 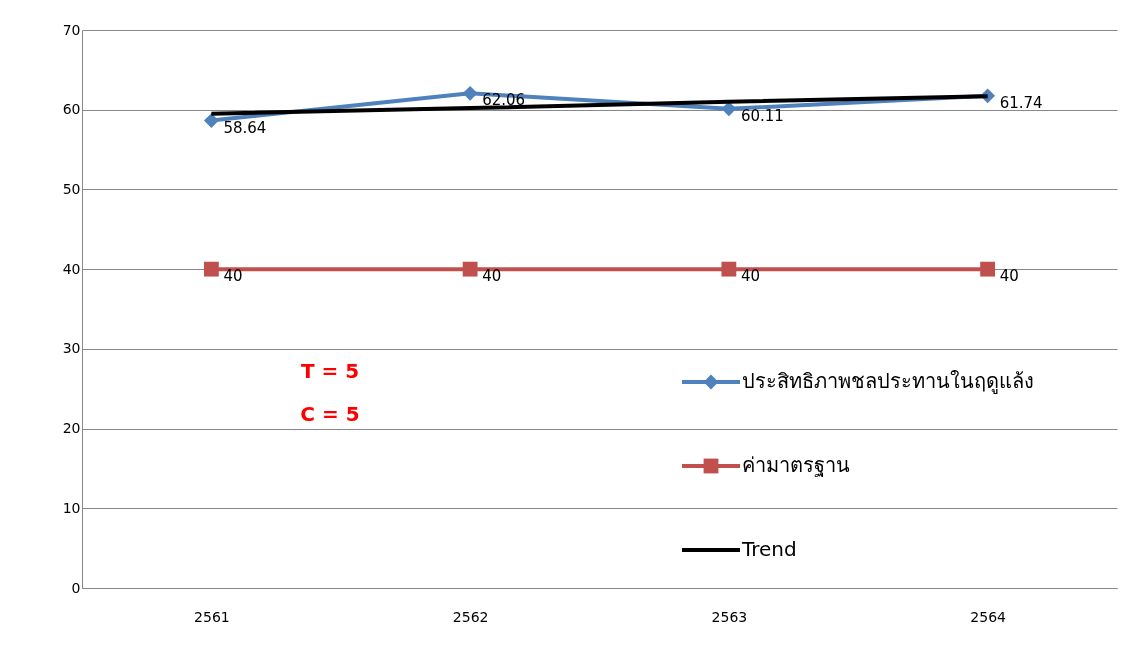 What do you see at coordinates (71, 268) in the screenshot?
I see `y-tick-label: 40` at bounding box center [71, 268].